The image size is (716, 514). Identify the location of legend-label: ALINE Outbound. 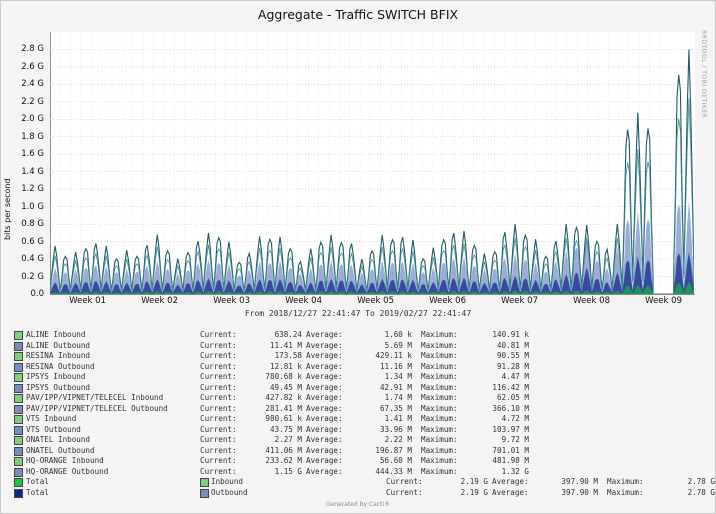
(58, 345).